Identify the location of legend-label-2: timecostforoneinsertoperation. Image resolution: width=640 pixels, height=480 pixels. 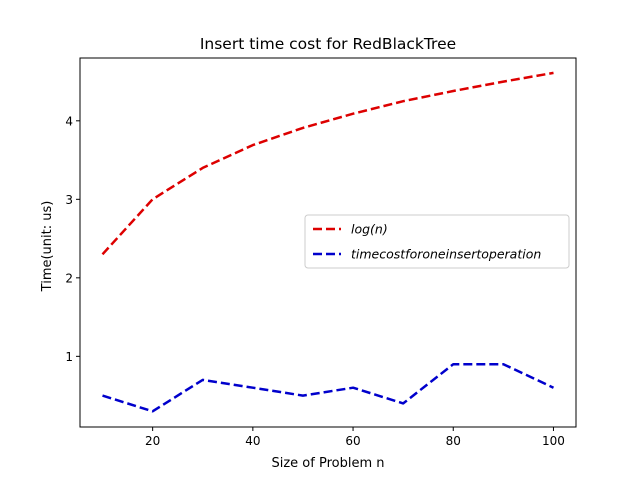
(446, 254).